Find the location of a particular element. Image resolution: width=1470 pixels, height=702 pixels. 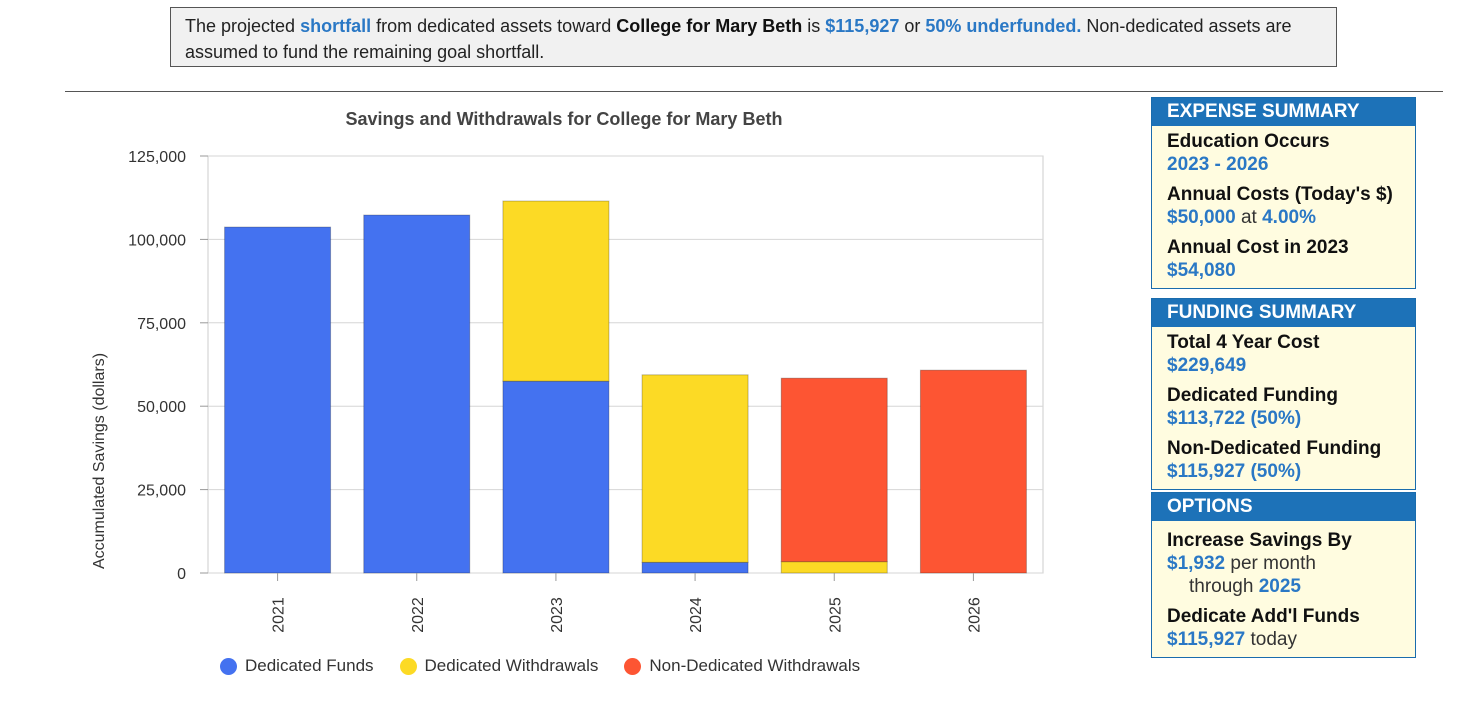

legend-label: Dedicated Funds is located at coordinates (309, 665).